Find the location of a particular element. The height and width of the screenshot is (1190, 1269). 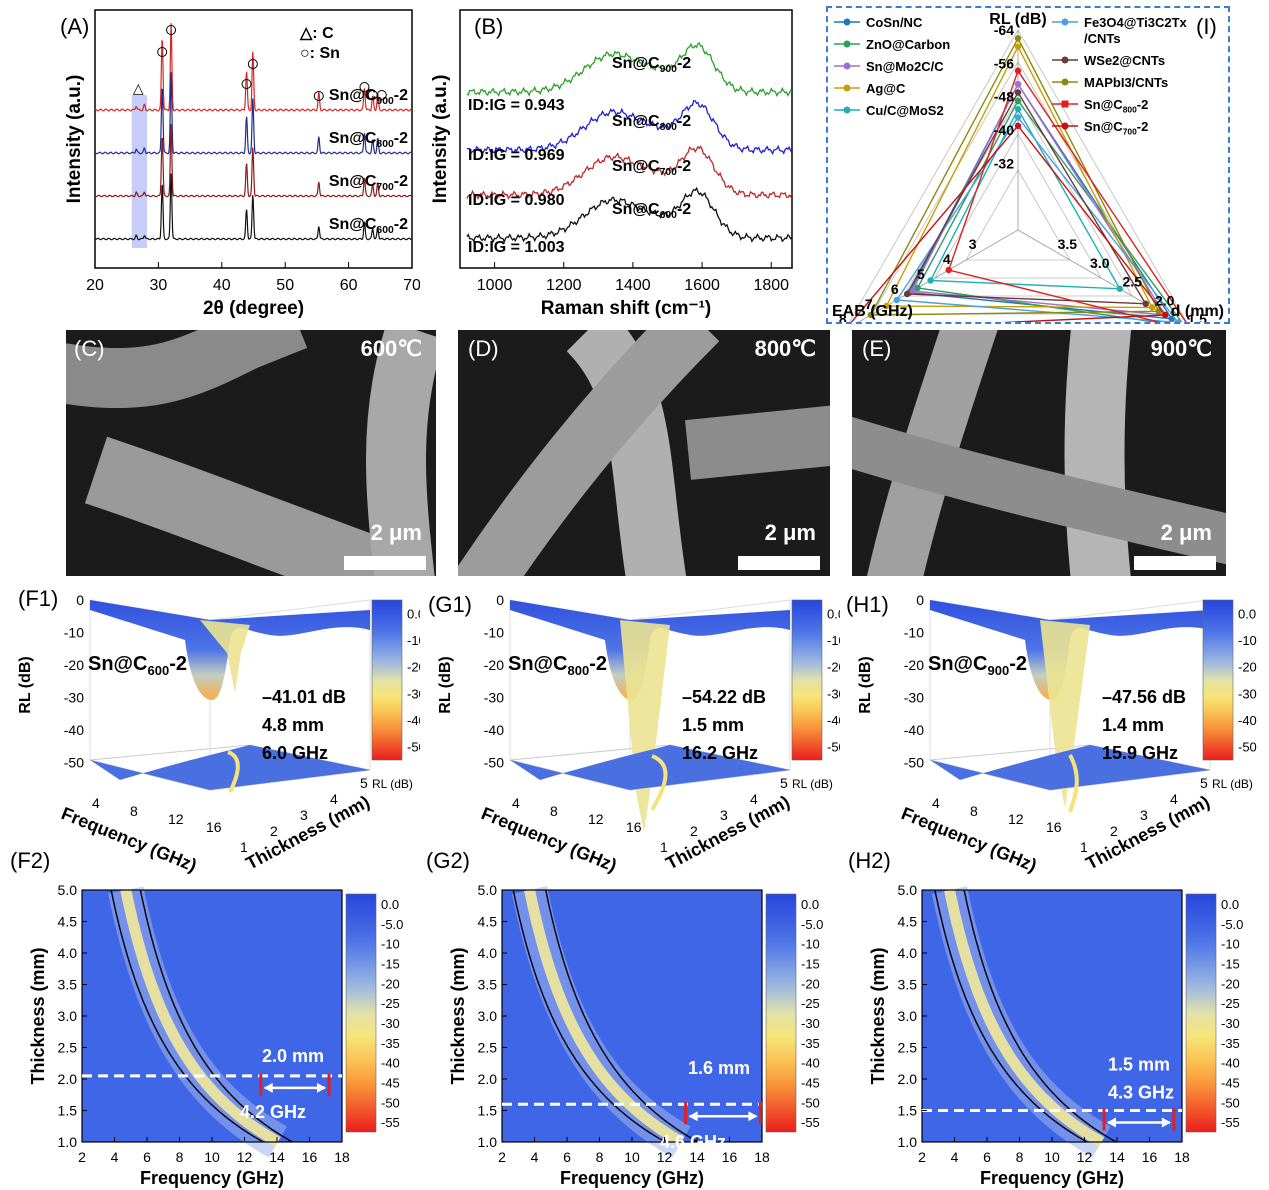

eab-tick-label: 4 is located at coordinates (947, 259).